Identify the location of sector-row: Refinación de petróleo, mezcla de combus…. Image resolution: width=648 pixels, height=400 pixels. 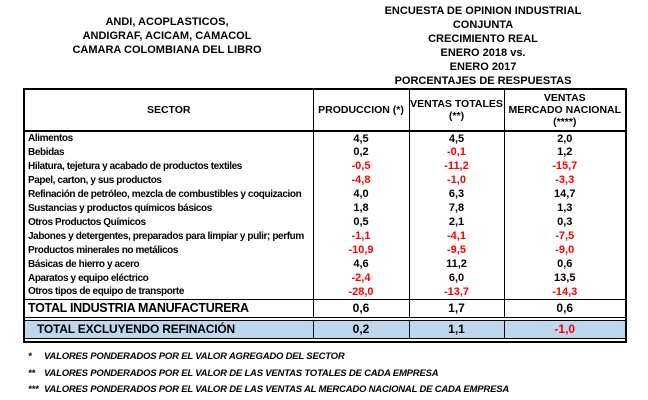
(325, 194).